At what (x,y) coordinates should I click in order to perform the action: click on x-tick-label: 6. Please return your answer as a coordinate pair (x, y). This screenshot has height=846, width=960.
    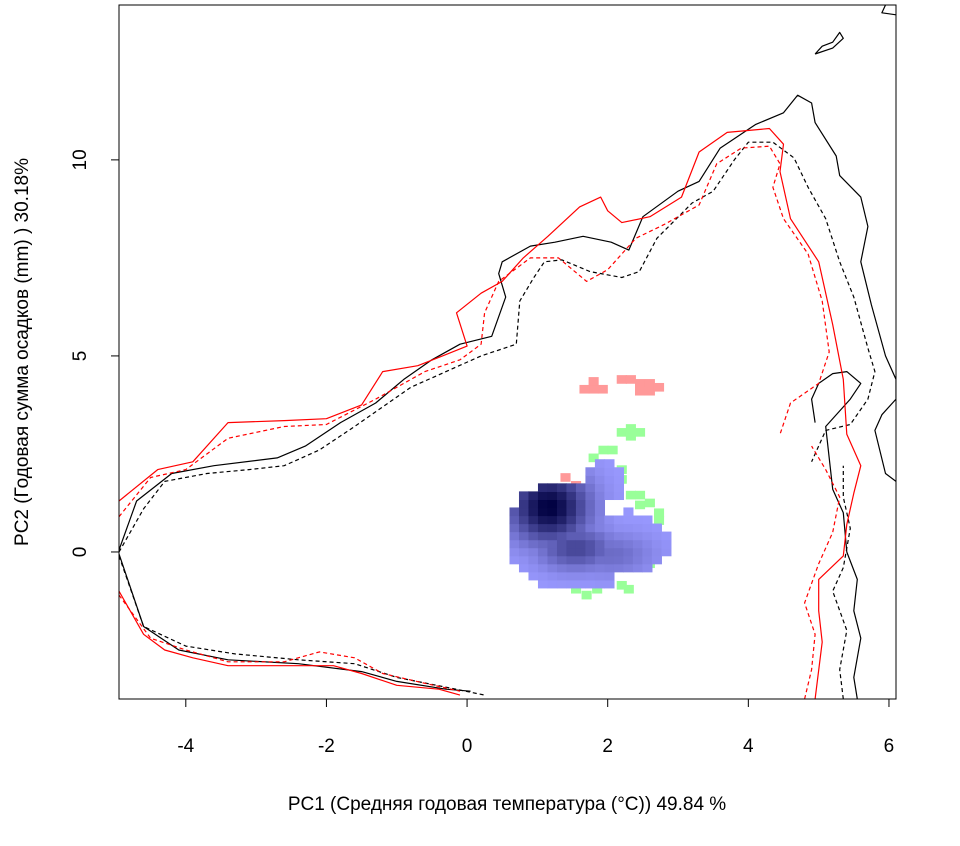
    Looking at the image, I should click on (889, 746).